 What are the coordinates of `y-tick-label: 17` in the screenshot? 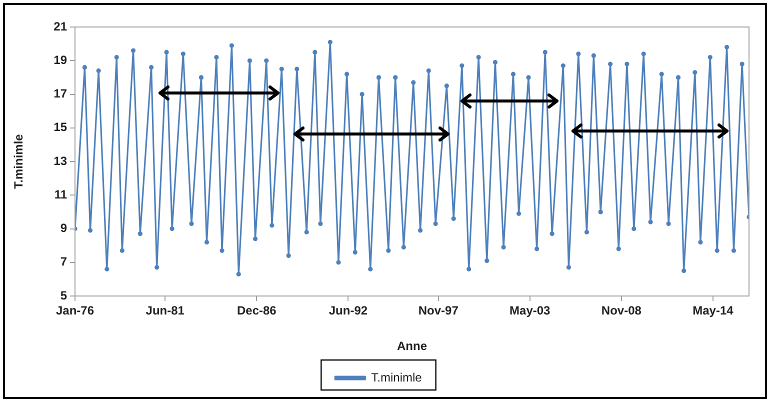 It's located at (61, 93).